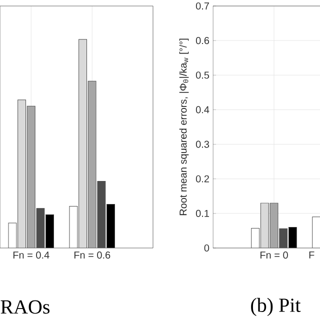 The width and height of the screenshot is (320, 320). I want to click on y-axis-title: Root mean squared errors, |Φ$_{θ}$|/ka$_{w}$ [°/°], so click(184, 127).